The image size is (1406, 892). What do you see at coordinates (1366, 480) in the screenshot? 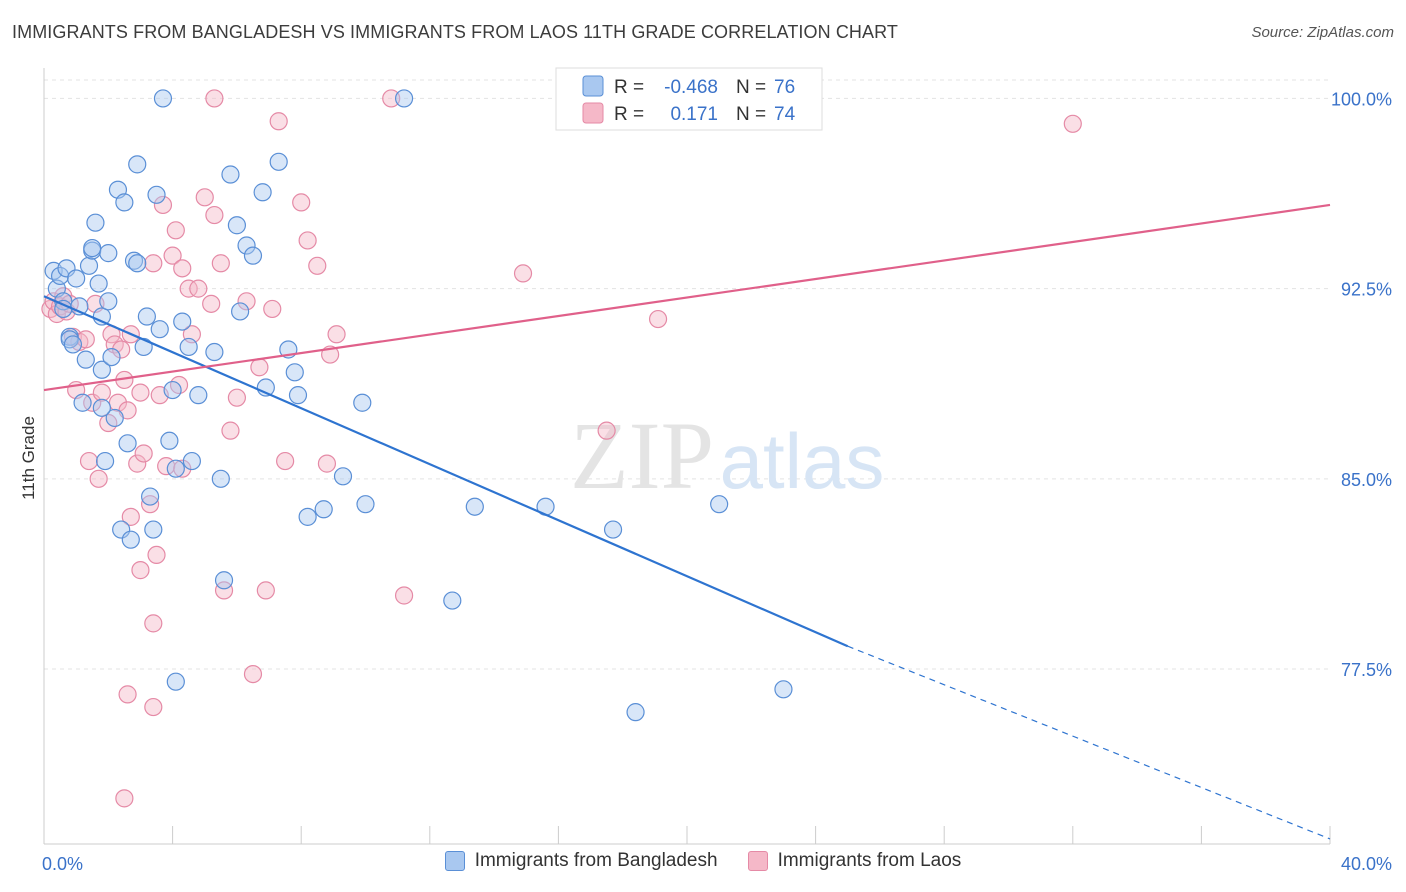
I see `y-tick-label-1: 85.0%` at bounding box center [1366, 480].